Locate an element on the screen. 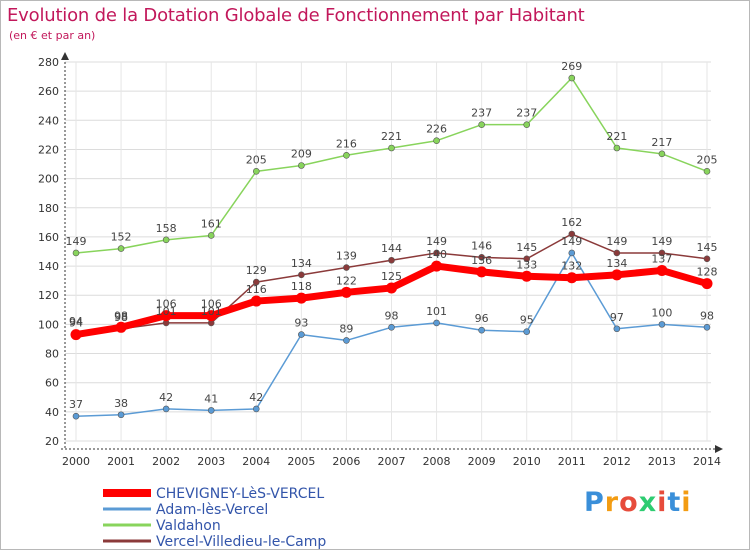  y-tick-label: 220 is located at coordinates (48, 149).